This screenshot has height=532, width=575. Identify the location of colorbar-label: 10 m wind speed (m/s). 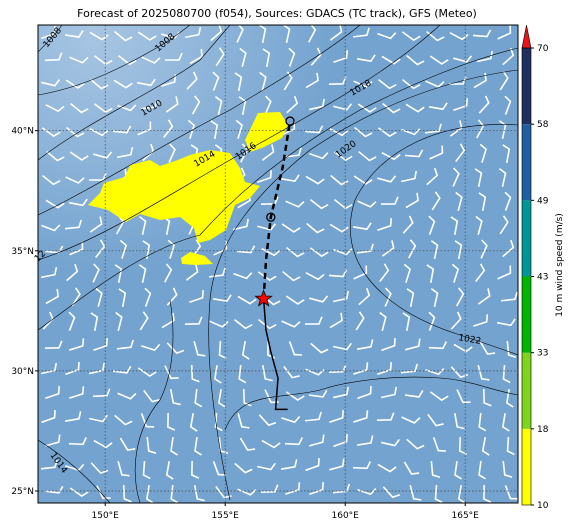
(560, 265).